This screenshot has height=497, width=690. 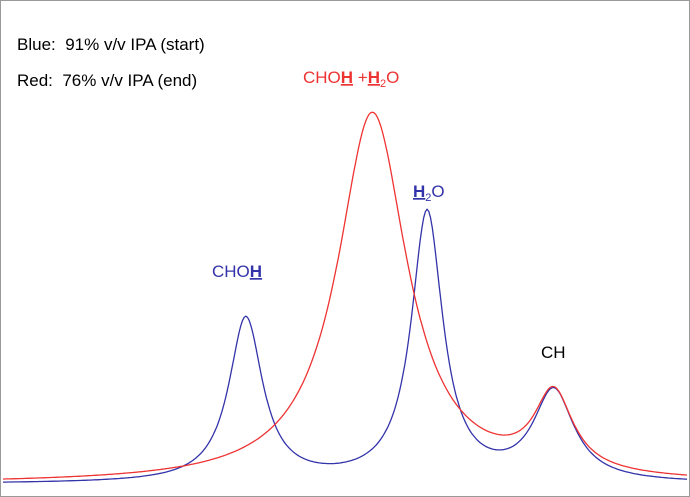 I want to click on annotation-h2o: H2O, so click(x=429, y=193).